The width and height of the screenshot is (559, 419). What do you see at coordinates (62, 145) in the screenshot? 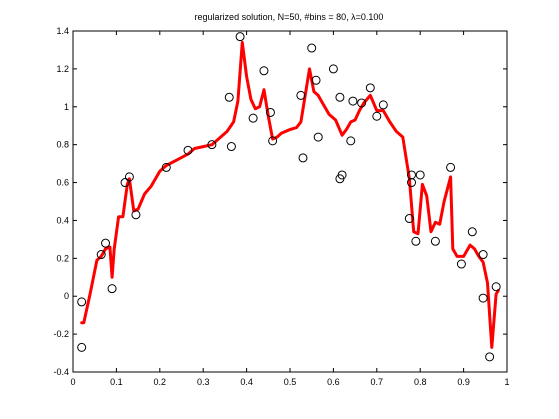
I see `y-tick-label: 0.8` at bounding box center [62, 145].